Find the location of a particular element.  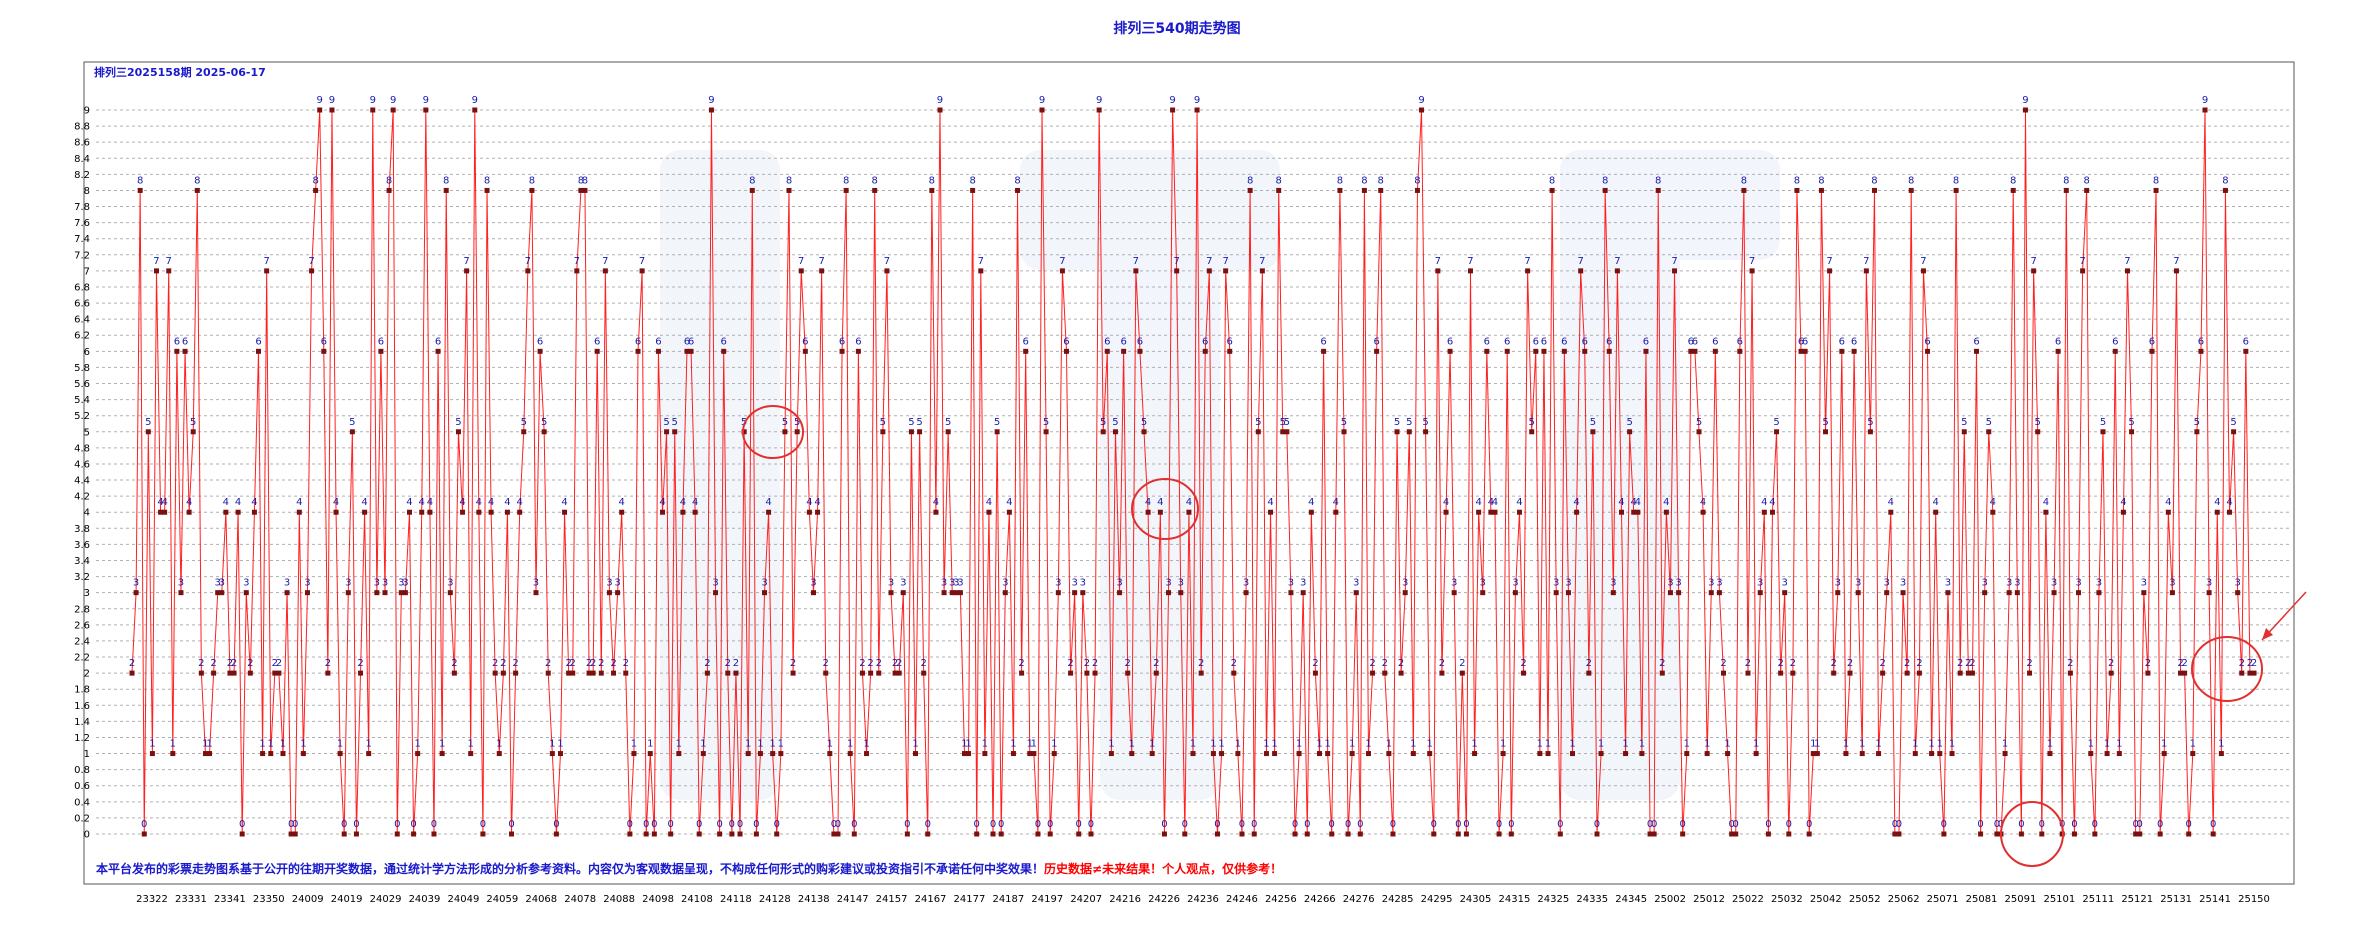

y-tick-label: 2.8 is located at coordinates (82, 609).